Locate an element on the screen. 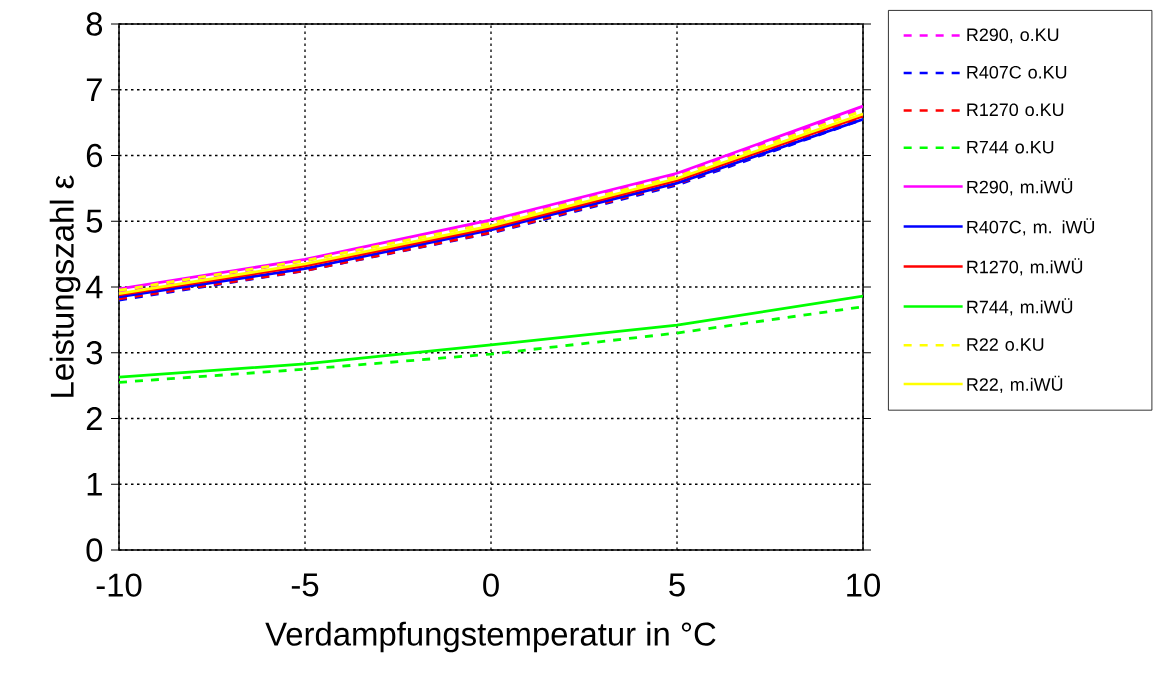 The width and height of the screenshot is (1159, 692). x-tick-label: -10 is located at coordinates (119, 585).